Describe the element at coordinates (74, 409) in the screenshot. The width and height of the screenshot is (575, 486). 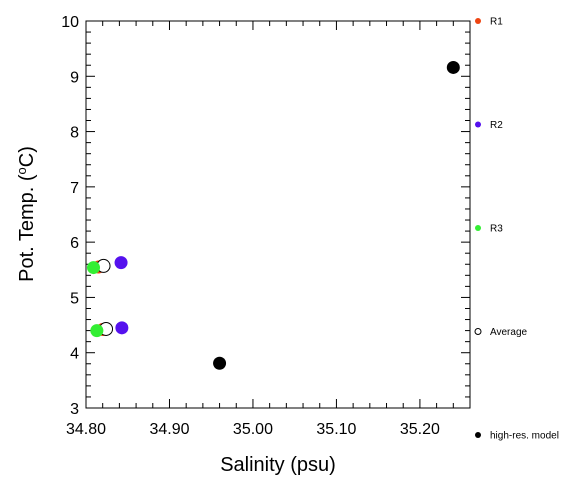
I see `y-tick-label: 3` at that location.